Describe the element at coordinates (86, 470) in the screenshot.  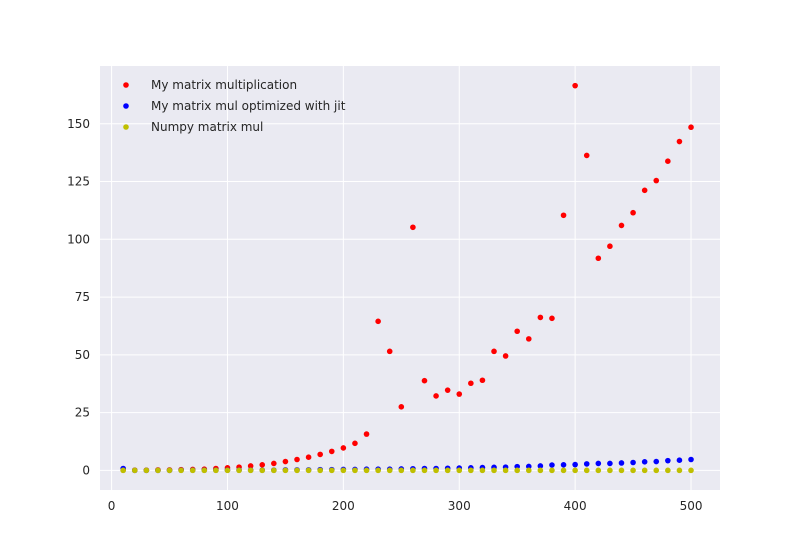
I see `y-tick-label: 0` at that location.